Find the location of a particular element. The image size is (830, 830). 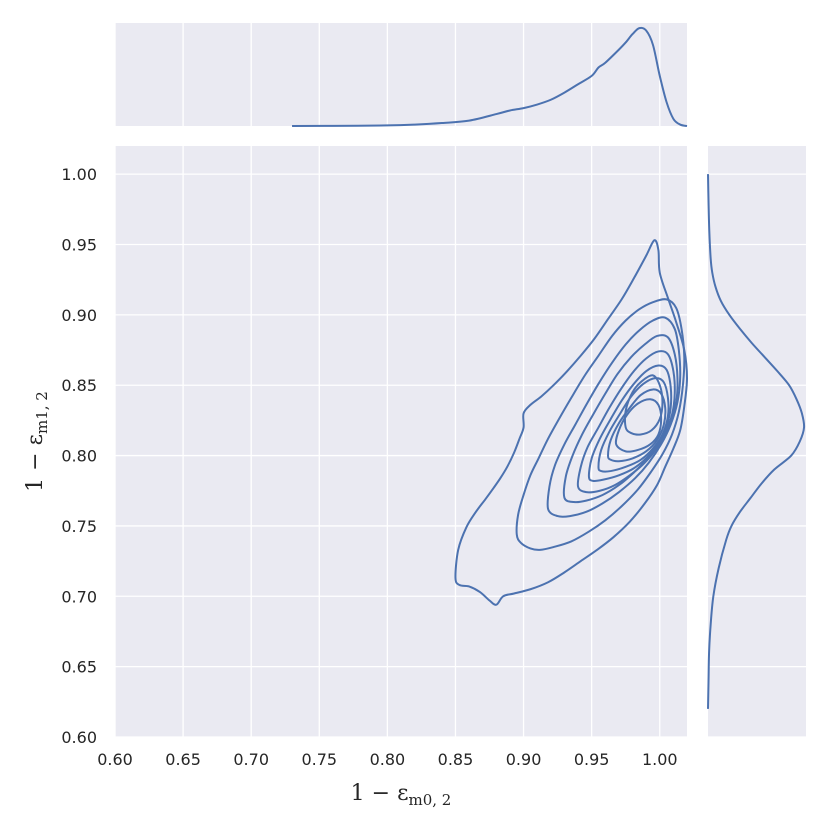

y-marginal-kde-line is located at coordinates (756, 441).